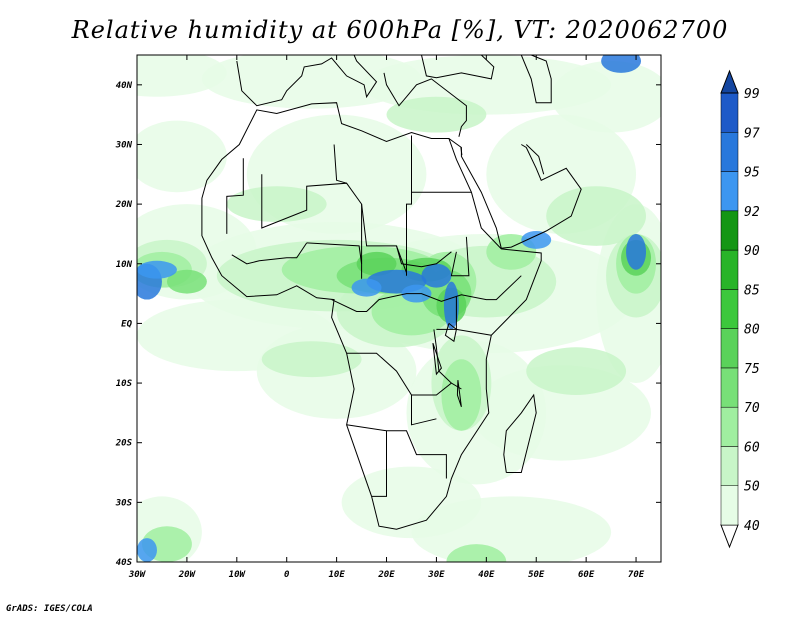  What do you see at coordinates (124, 384) in the screenshot?
I see `y-tick-label: 10S` at bounding box center [124, 384].